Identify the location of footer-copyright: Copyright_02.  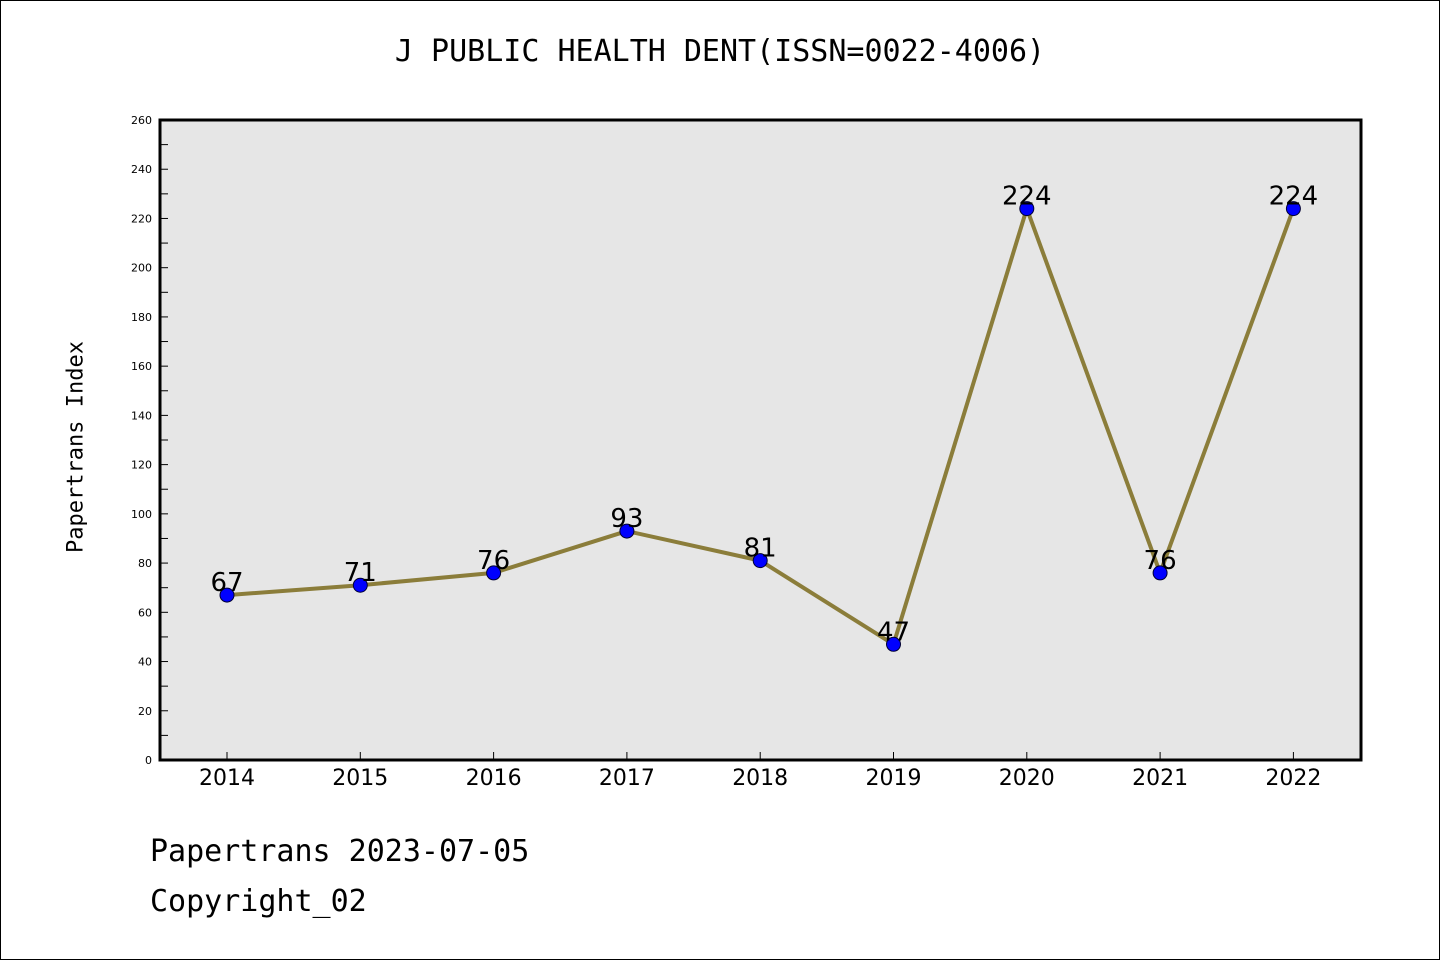
(258, 901).